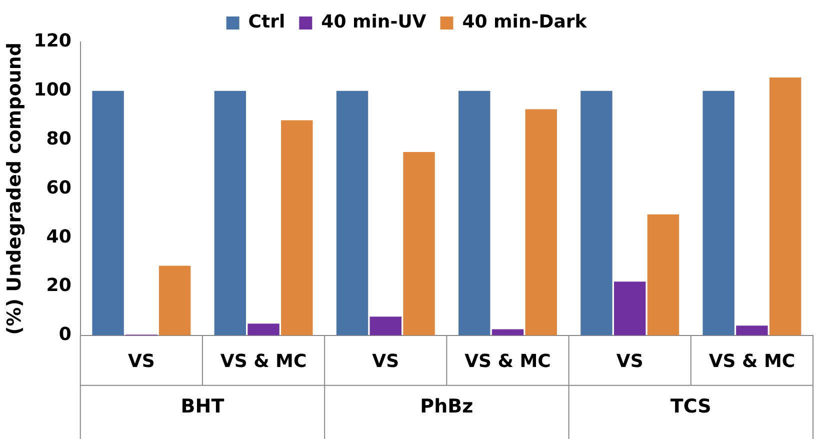  Describe the element at coordinates (59, 187) in the screenshot. I see `y-tick-label: 60` at that location.